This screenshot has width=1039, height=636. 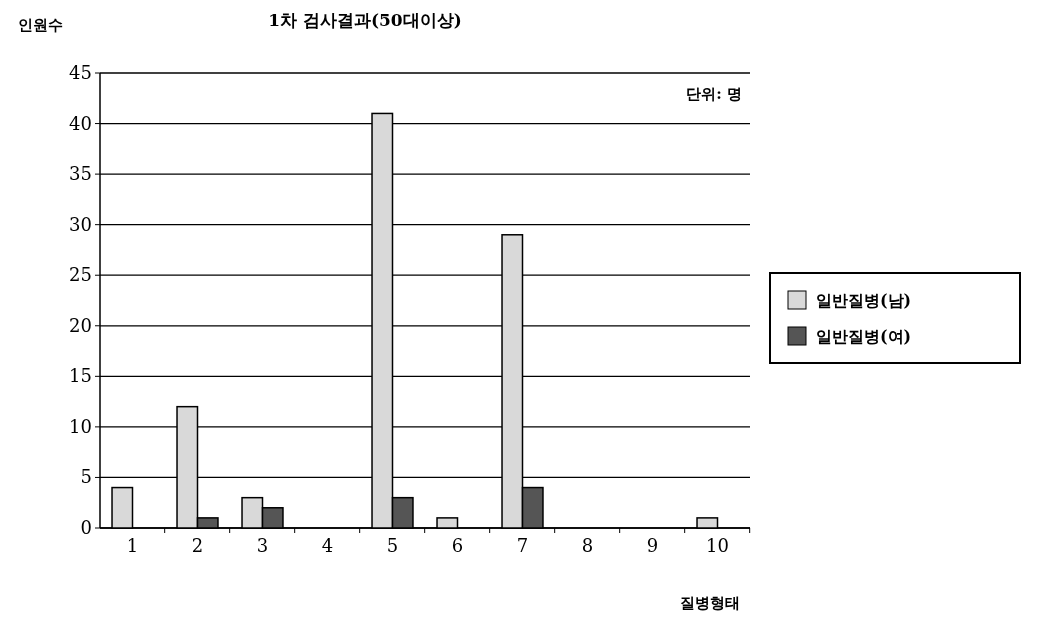 I want to click on x-tick-label: 7, so click(x=522, y=545).